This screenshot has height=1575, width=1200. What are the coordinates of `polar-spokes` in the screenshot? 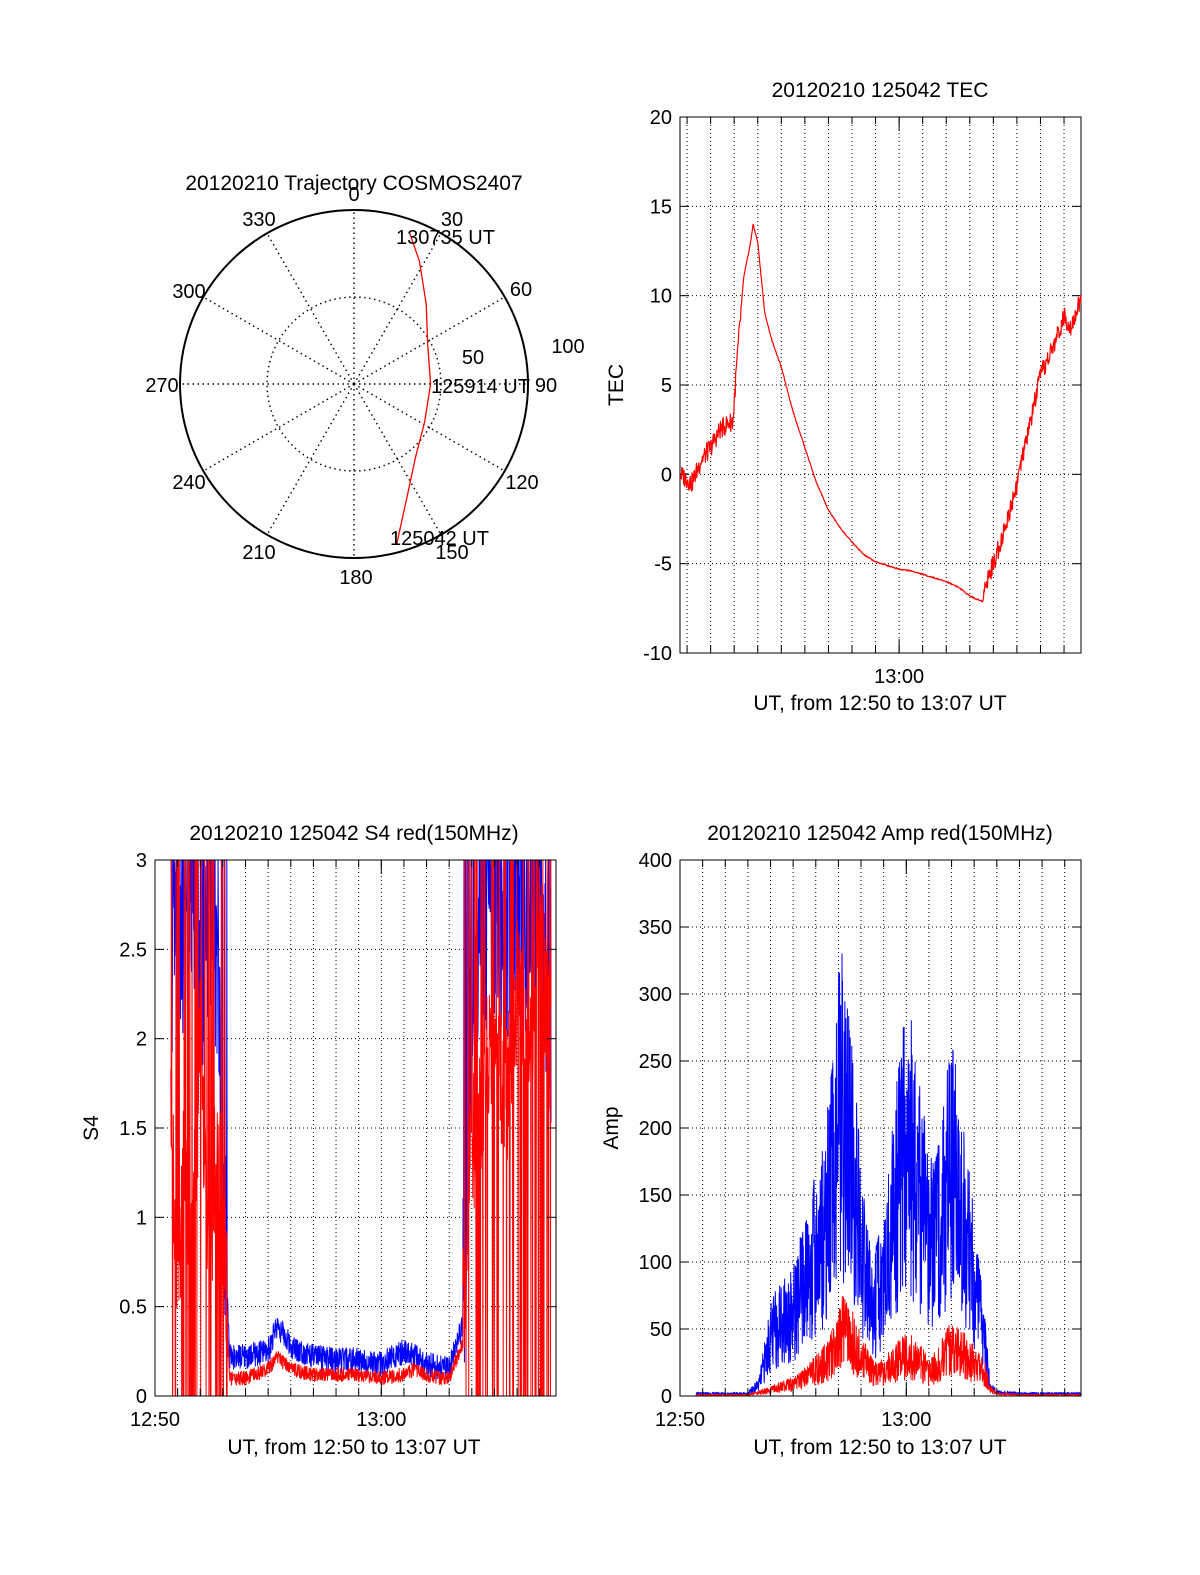 It's located at (354, 384).